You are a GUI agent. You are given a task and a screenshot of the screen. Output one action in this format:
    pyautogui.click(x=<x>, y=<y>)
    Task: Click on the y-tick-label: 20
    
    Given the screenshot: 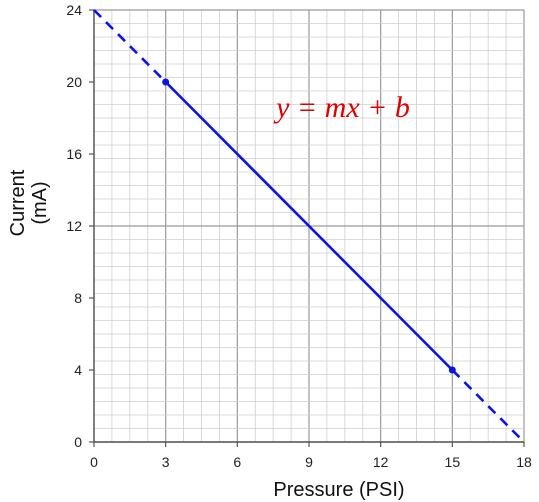 What is the action you would take?
    pyautogui.click(x=74, y=82)
    